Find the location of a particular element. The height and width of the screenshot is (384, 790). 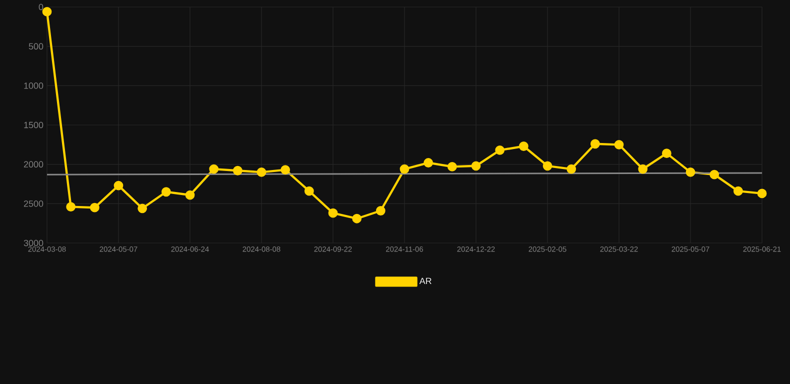

y-tick-label: 500 is located at coordinates (36, 46).